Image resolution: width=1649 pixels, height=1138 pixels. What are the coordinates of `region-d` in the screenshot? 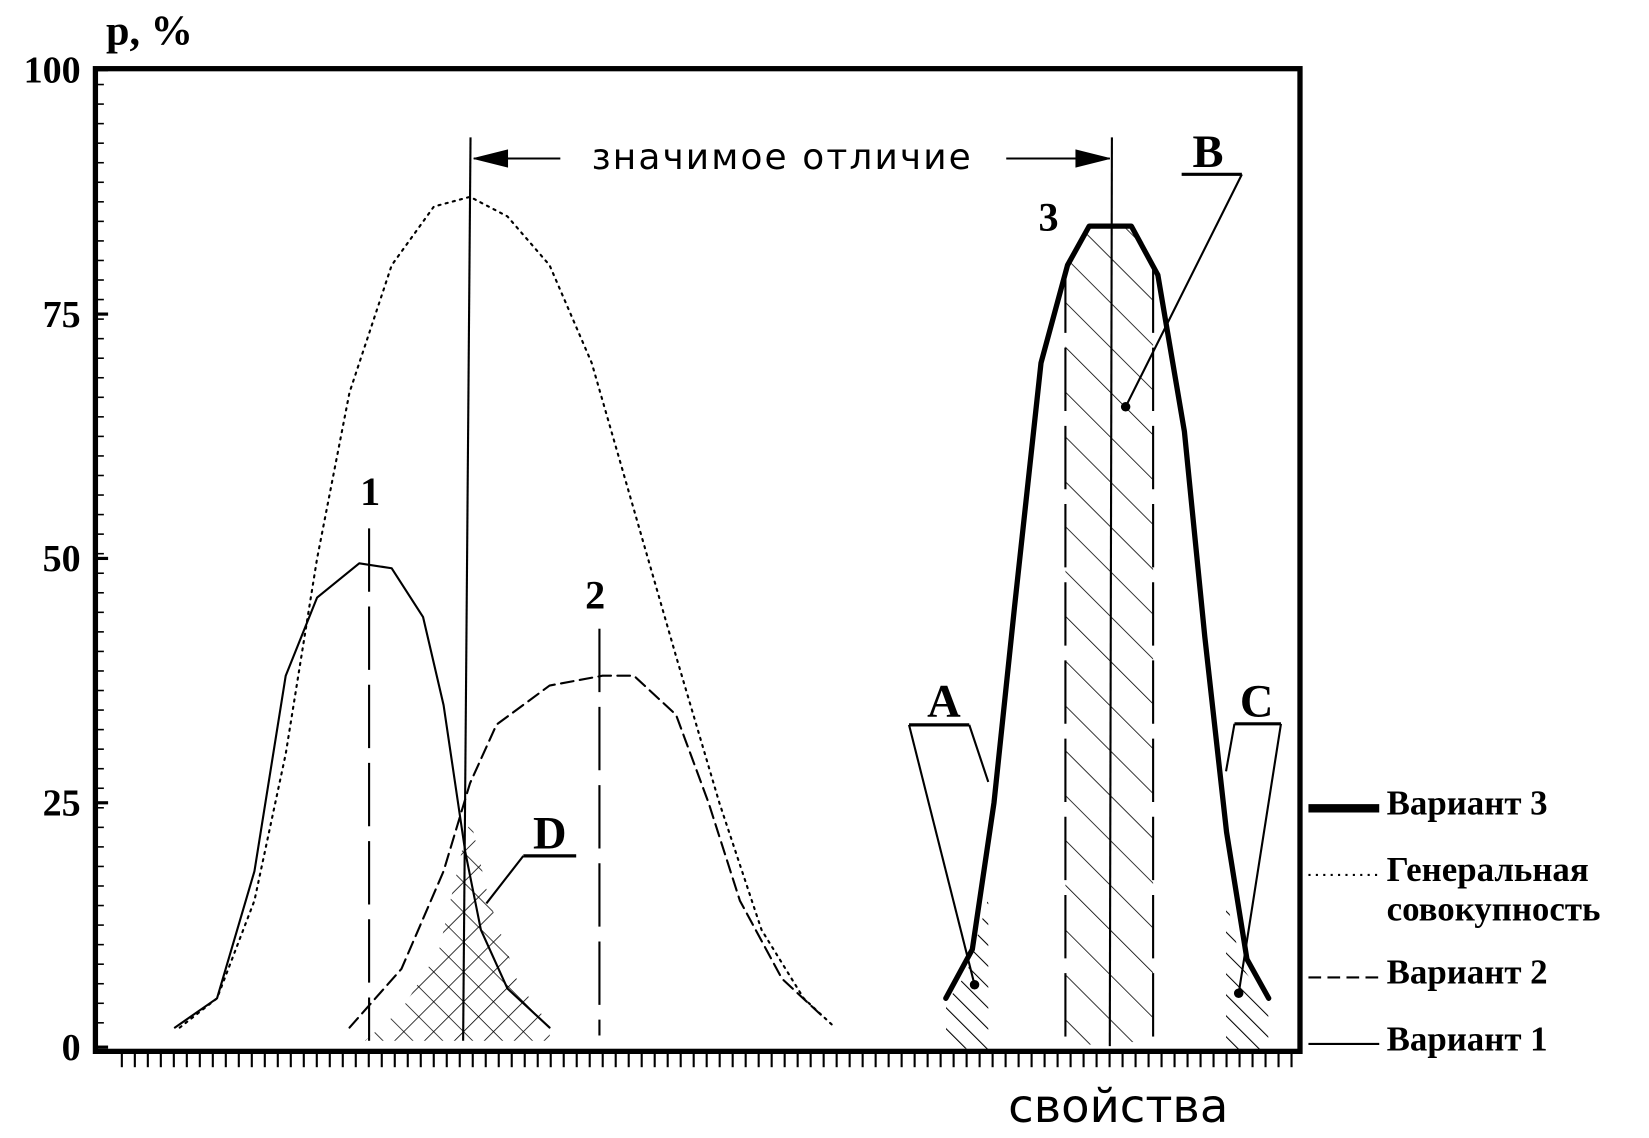 It's located at (457, 929).